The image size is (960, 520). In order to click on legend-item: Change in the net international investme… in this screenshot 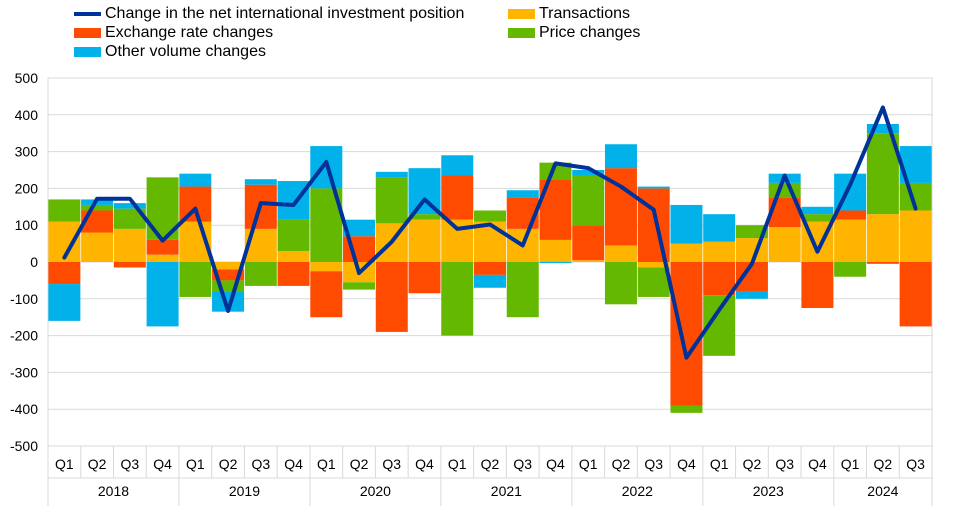, I will do `click(269, 14)`.